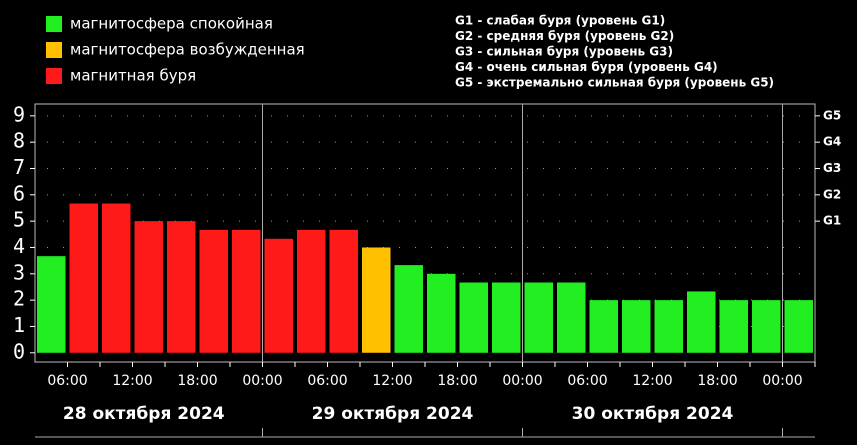  I want to click on y-tick-label: 6, so click(19, 193).